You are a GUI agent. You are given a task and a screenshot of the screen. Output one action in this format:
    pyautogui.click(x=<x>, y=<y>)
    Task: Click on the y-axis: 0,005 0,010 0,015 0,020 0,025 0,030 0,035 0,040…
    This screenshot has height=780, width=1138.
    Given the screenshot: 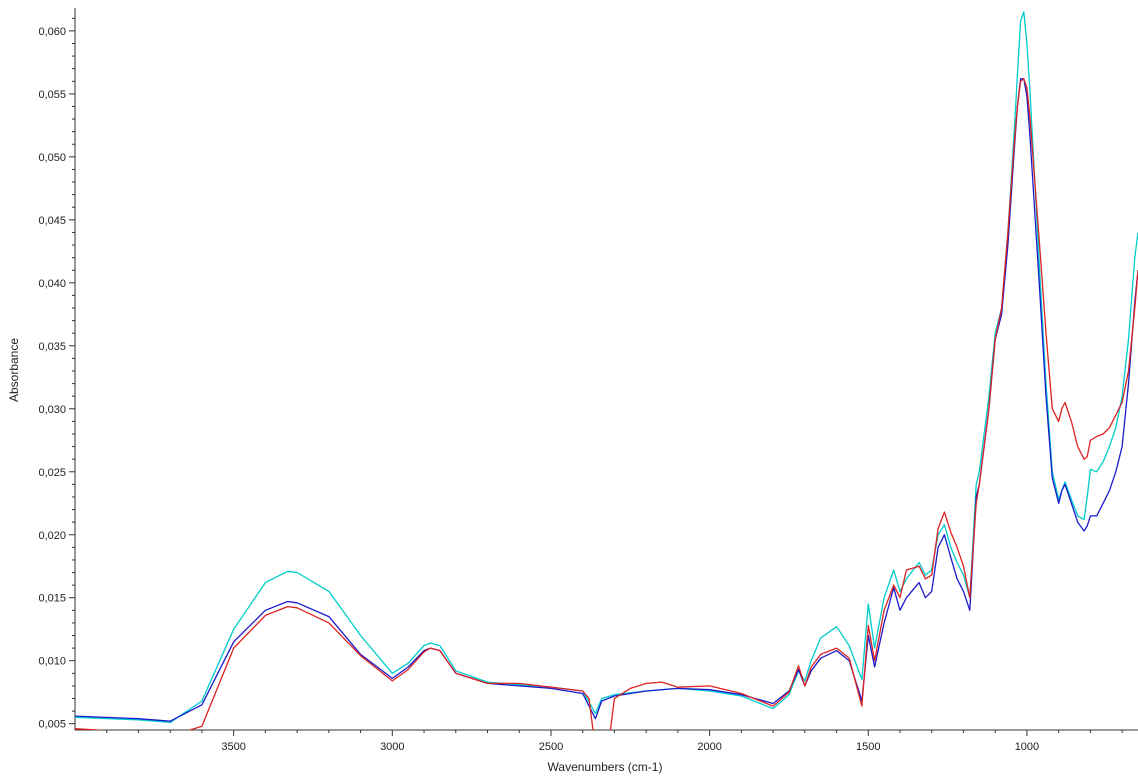 What is the action you would take?
    pyautogui.click(x=57, y=369)
    